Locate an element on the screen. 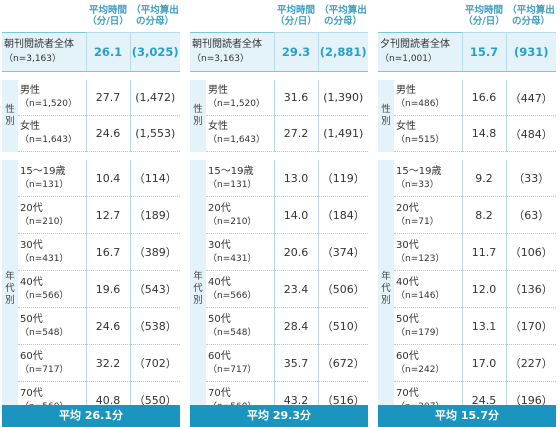 The image size is (560, 427). sex-avg: 16.6 is located at coordinates (483, 98).